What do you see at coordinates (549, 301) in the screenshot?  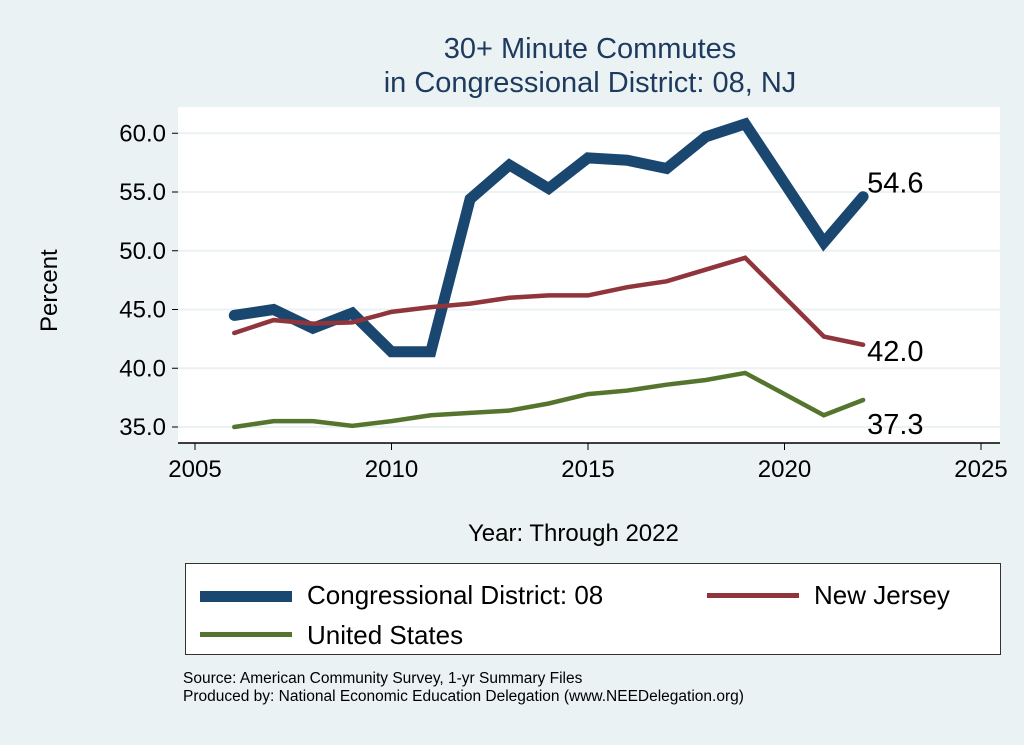 I see `series-line-nj` at bounding box center [549, 301].